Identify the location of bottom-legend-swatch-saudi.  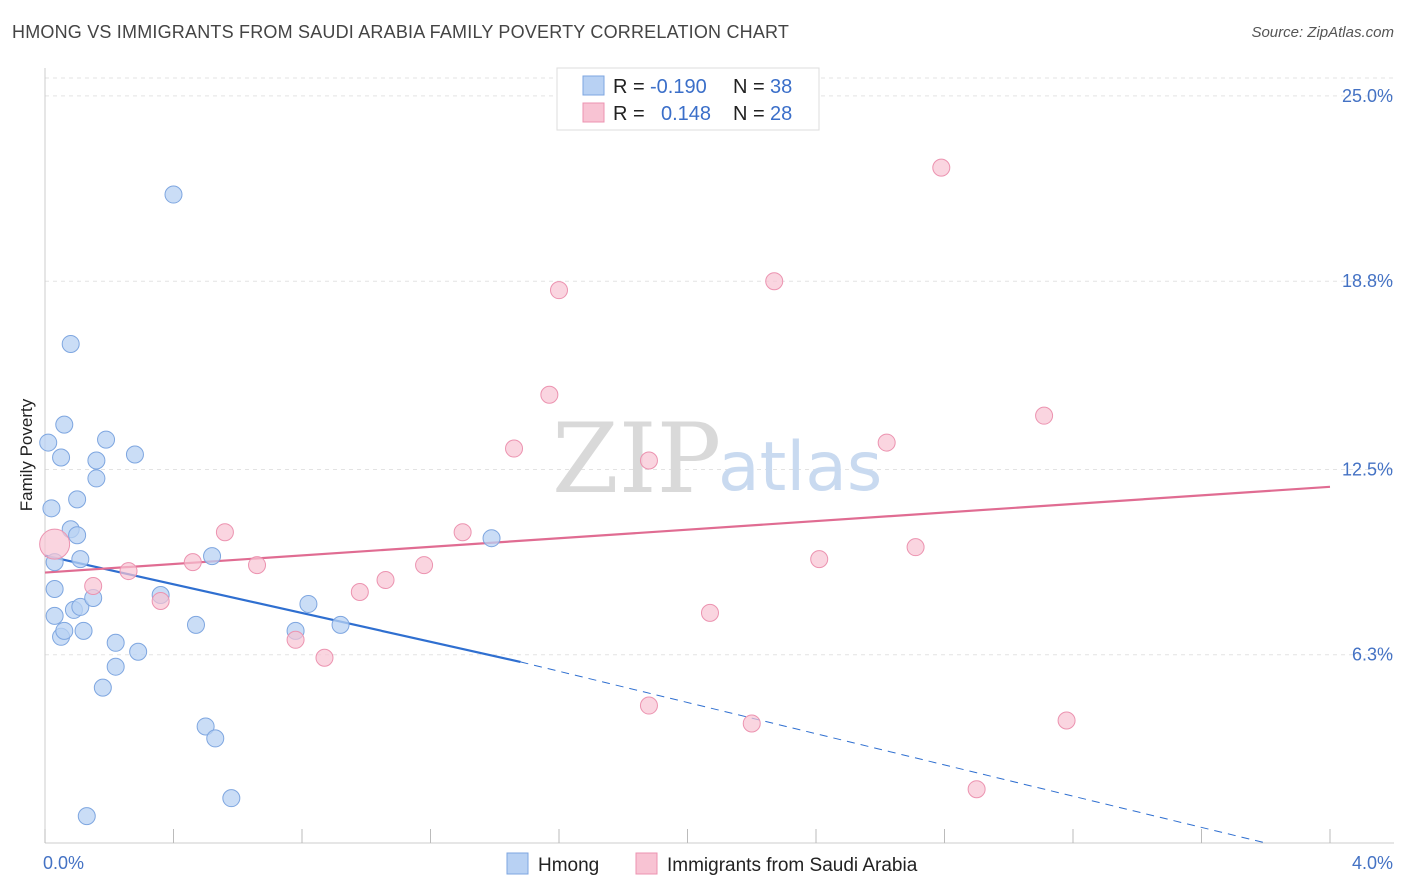
(646, 863).